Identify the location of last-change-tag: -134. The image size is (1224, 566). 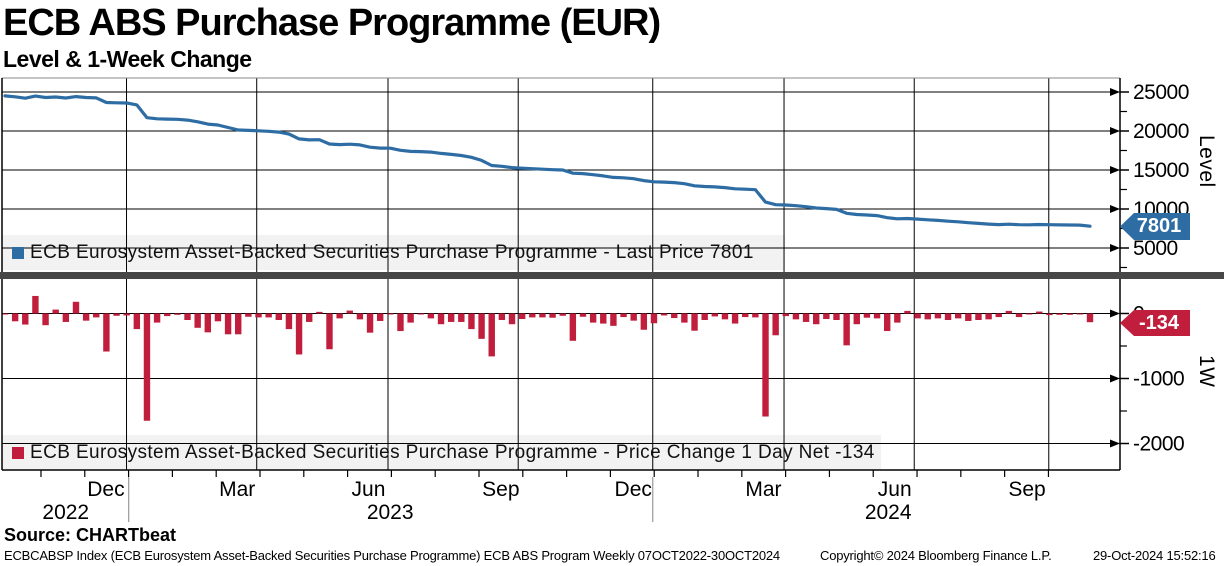
(1155, 323).